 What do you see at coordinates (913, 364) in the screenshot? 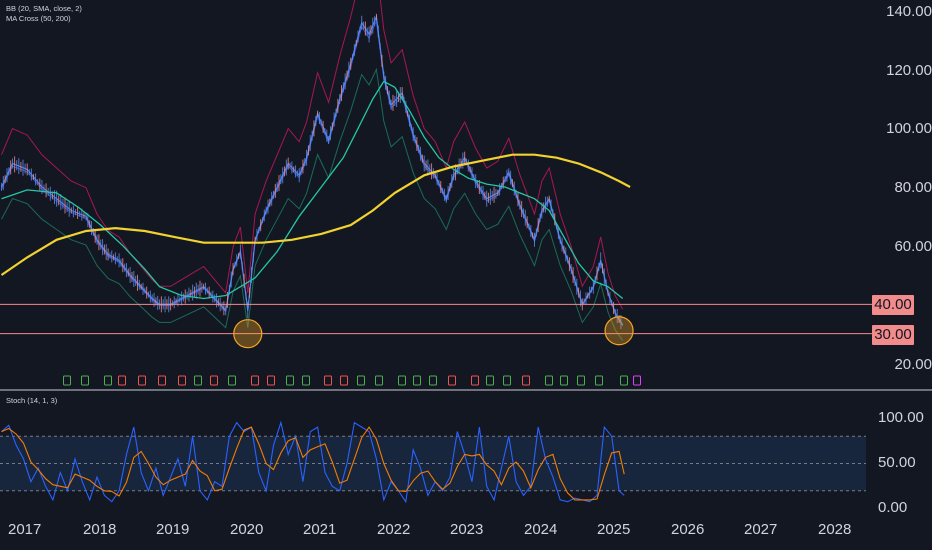
I see `price-axis-label: 20.00` at bounding box center [913, 364].